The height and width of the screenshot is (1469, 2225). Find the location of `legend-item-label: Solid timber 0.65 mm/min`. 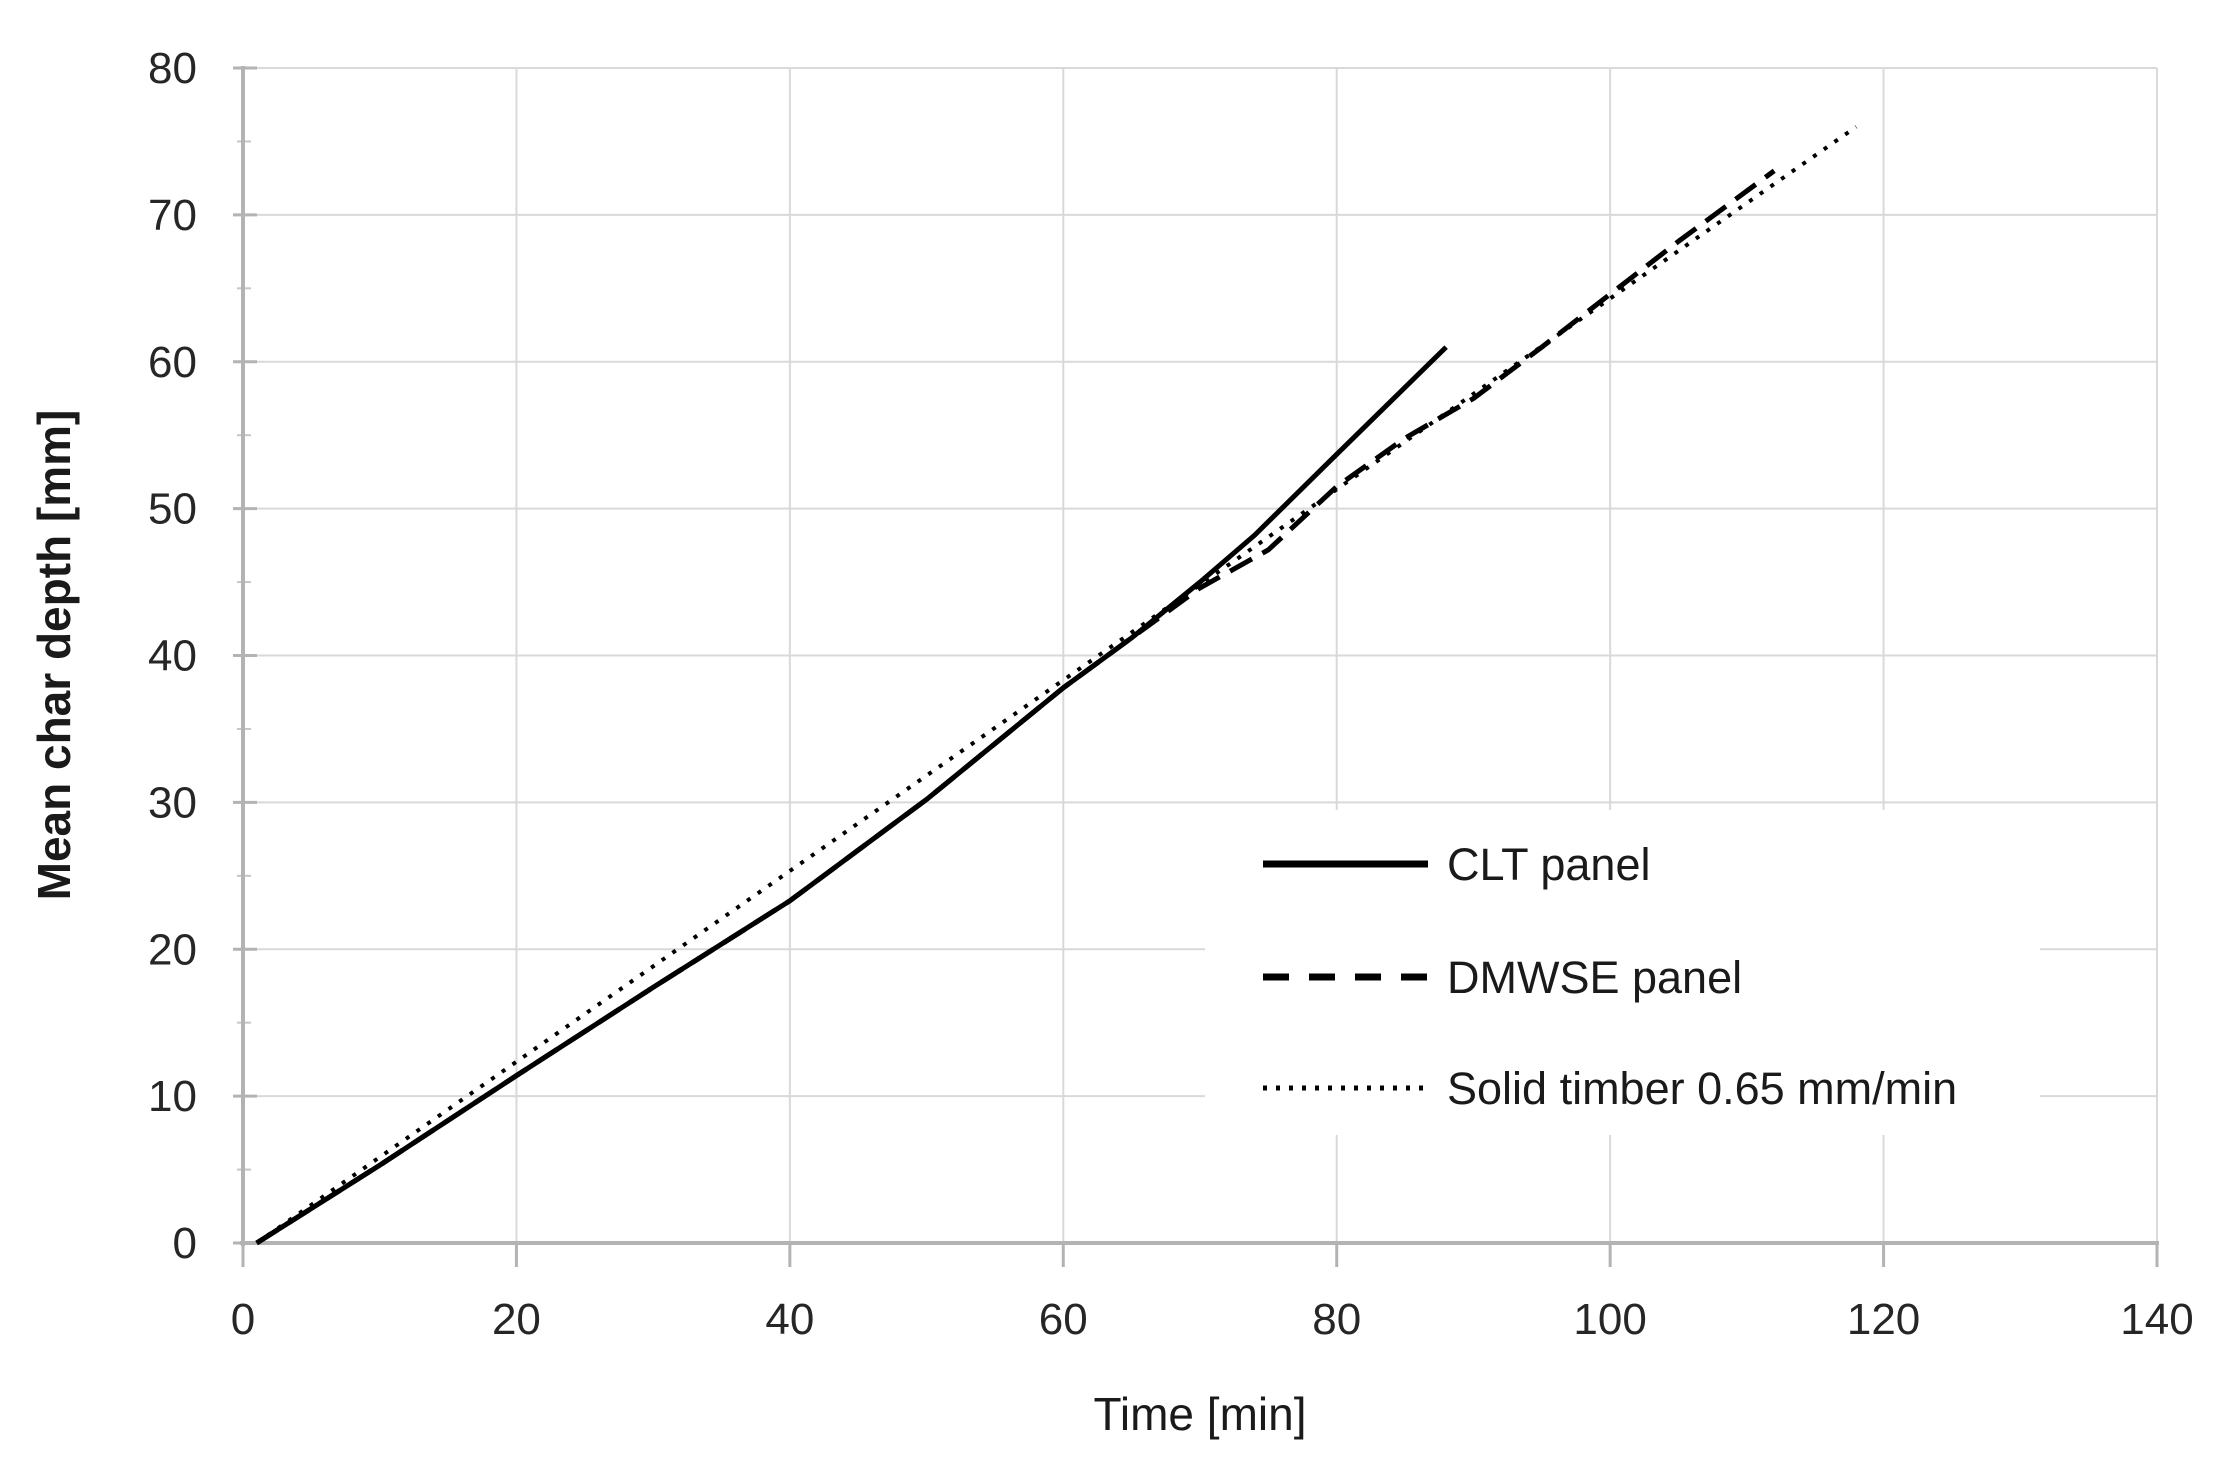

legend-item-label: Solid timber 0.65 mm/min is located at coordinates (1702, 1088).